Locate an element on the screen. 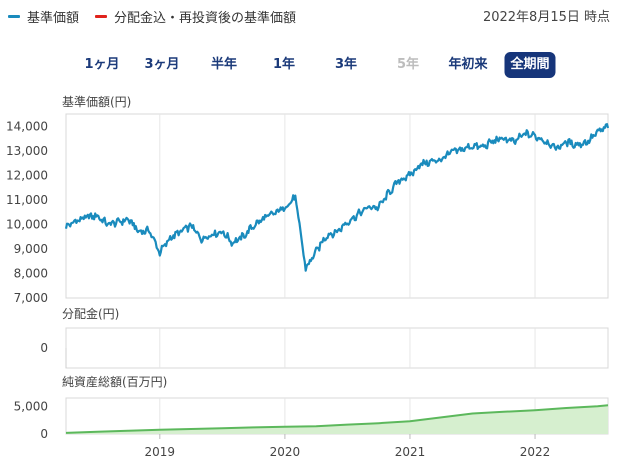 Image resolution: width=620 pixels, height=464 pixels. net-assets-axis-title: 純資産総額(百万円) is located at coordinates (114, 381).